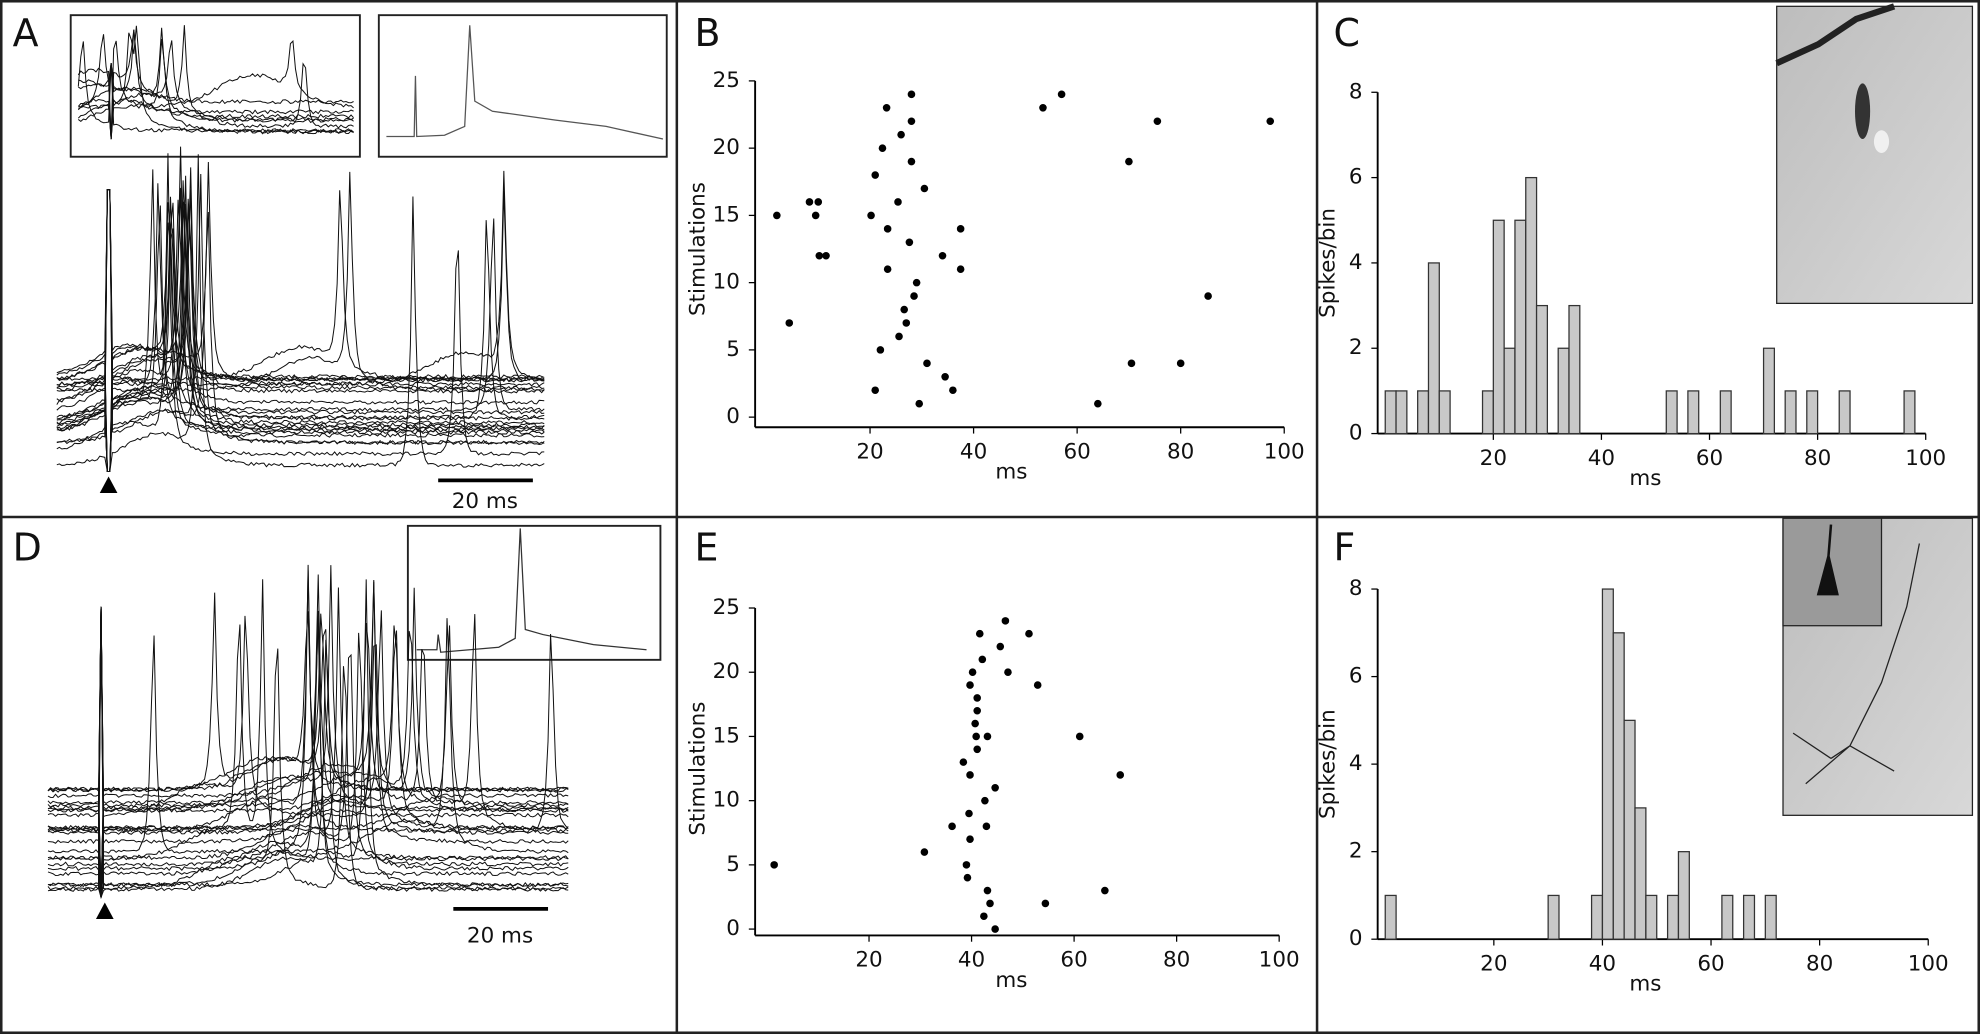 The height and width of the screenshot is (1034, 1980). I want to click on photo-detail, so click(1881, 141).